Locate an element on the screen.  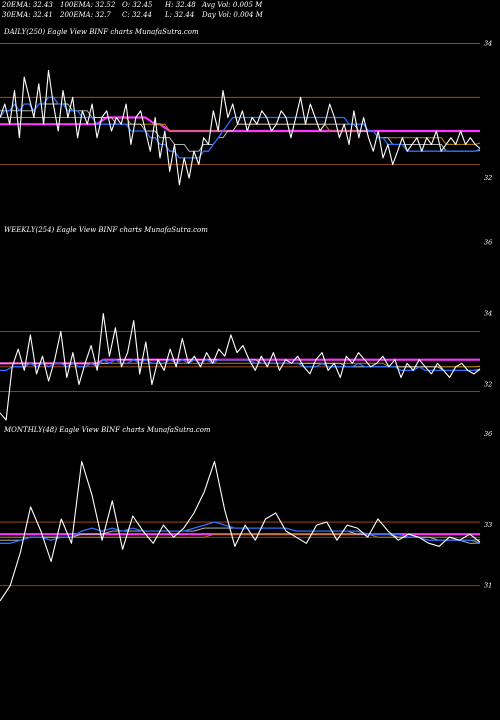
daily-tick-label: 34 is located at coordinates (488, 43).